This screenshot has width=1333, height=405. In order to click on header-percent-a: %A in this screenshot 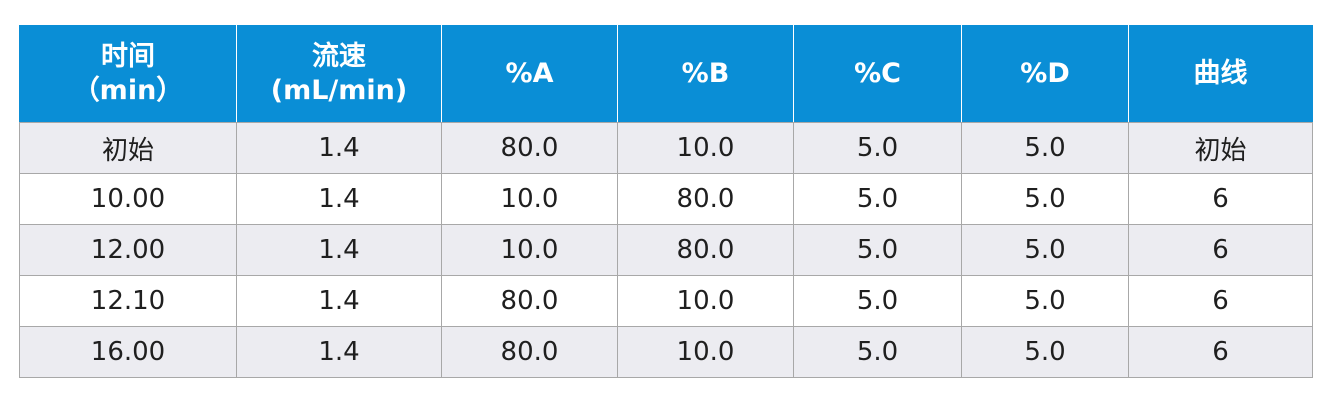, I will do `click(529, 74)`.